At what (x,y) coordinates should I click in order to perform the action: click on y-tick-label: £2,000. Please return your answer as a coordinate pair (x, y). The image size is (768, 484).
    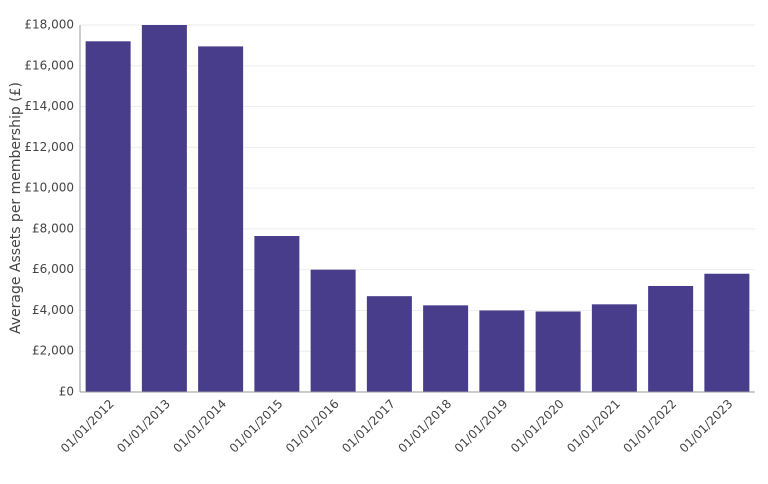
    Looking at the image, I should click on (53, 351).